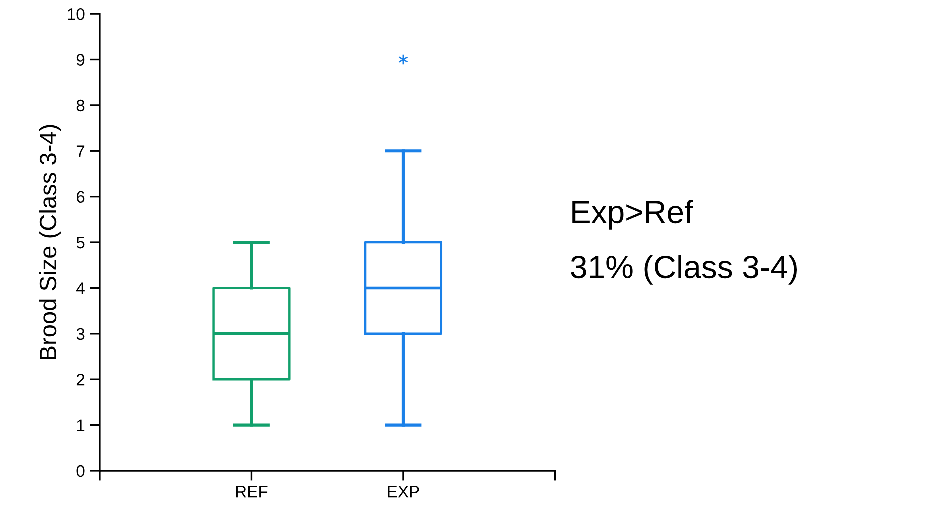 Image resolution: width=930 pixels, height=521 pixels. I want to click on y-tick-label: 7, so click(80, 152).